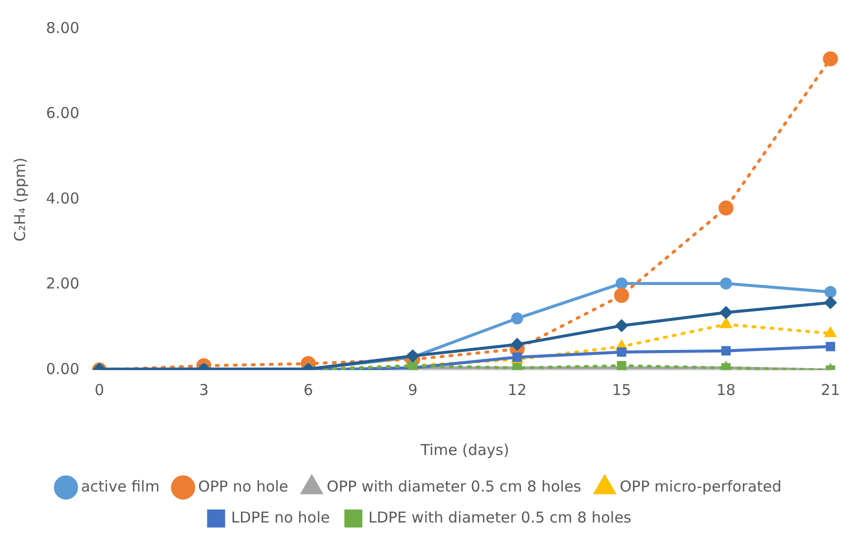  What do you see at coordinates (280, 517) in the screenshot?
I see `legend-label: LDPE no hole` at bounding box center [280, 517].